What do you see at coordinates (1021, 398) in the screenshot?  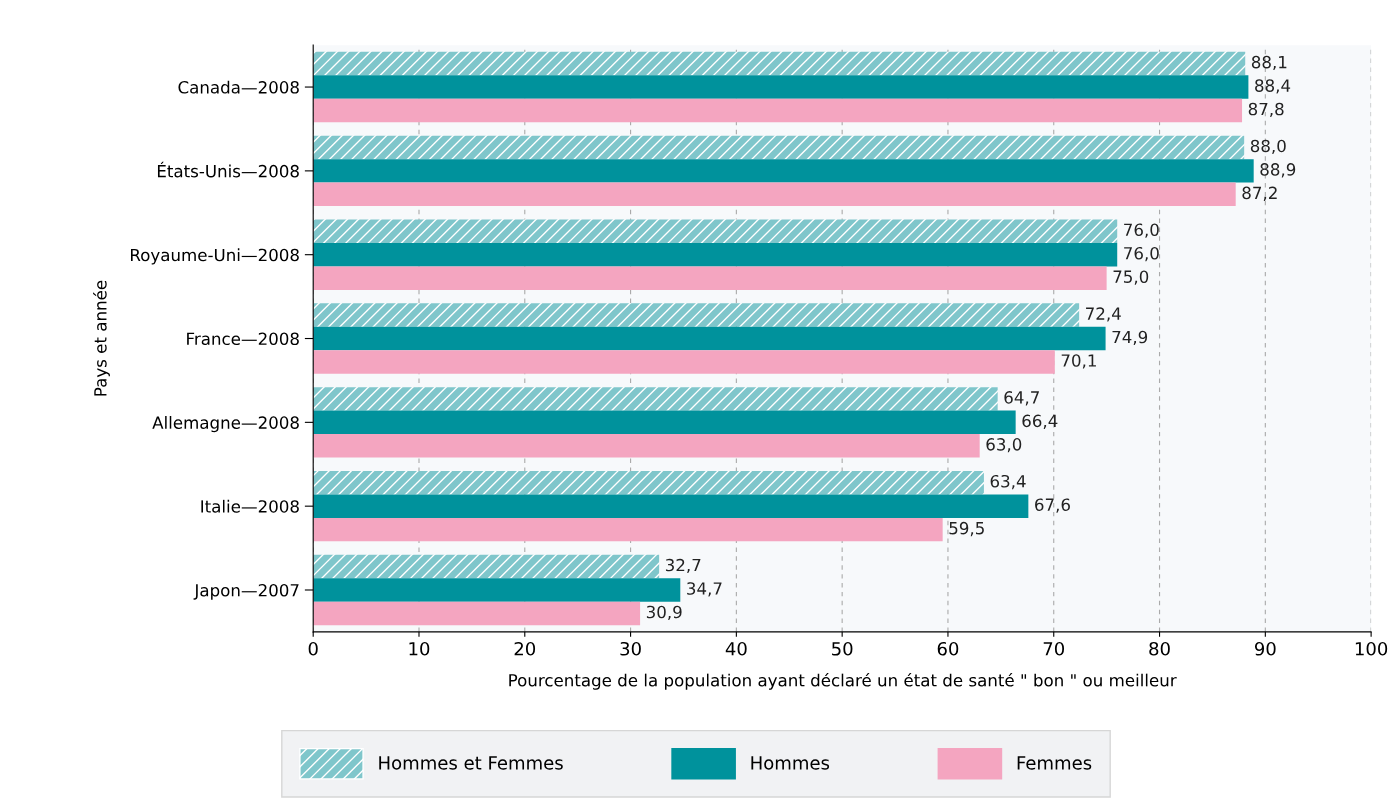 I see `data-label: 64,7` at bounding box center [1021, 398].